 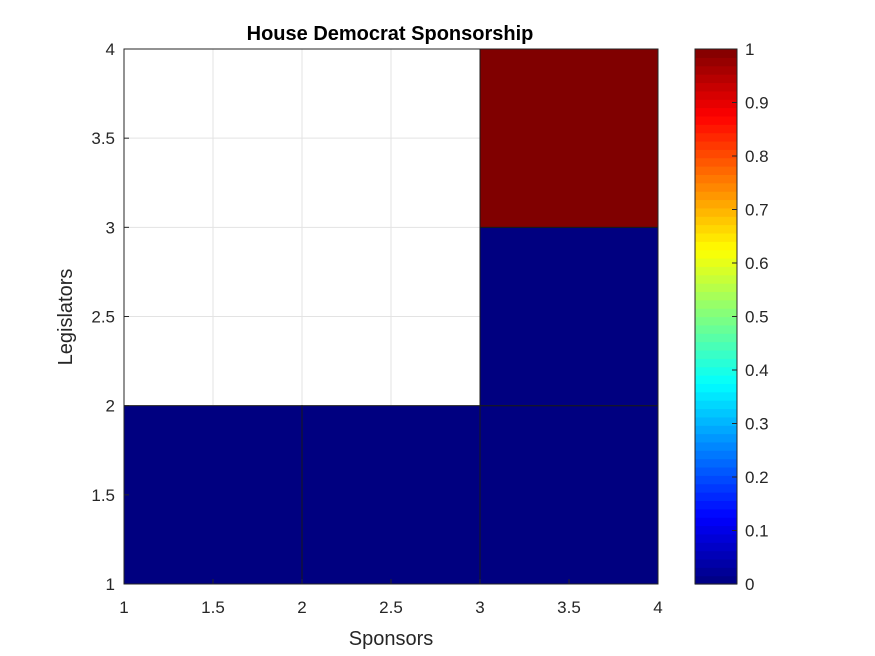 What do you see at coordinates (110, 584) in the screenshot?
I see `y-tick-label: 1` at bounding box center [110, 584].